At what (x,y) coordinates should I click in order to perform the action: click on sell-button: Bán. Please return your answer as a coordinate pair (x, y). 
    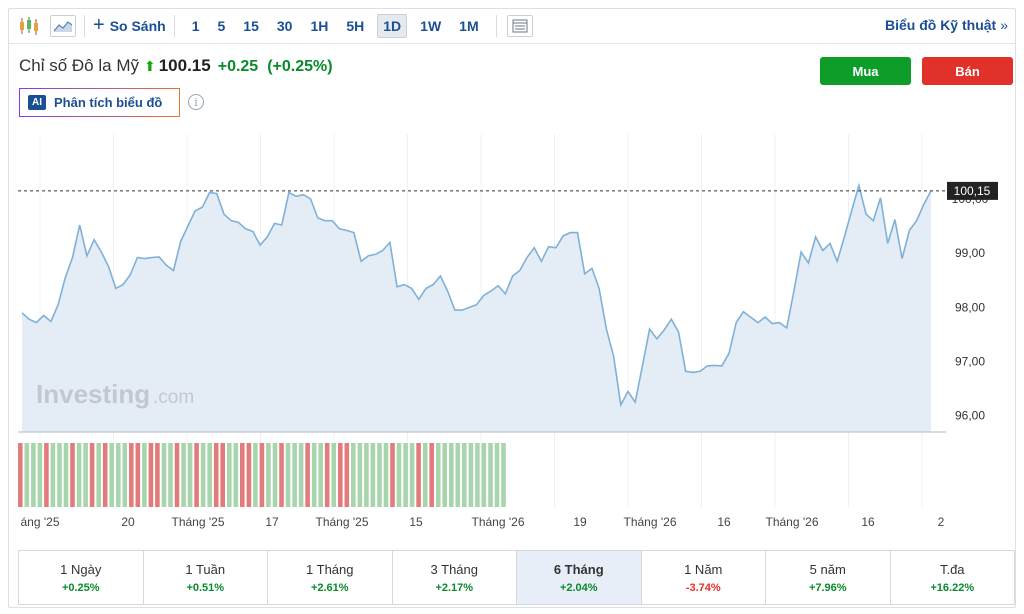
    Looking at the image, I should click on (967, 71).